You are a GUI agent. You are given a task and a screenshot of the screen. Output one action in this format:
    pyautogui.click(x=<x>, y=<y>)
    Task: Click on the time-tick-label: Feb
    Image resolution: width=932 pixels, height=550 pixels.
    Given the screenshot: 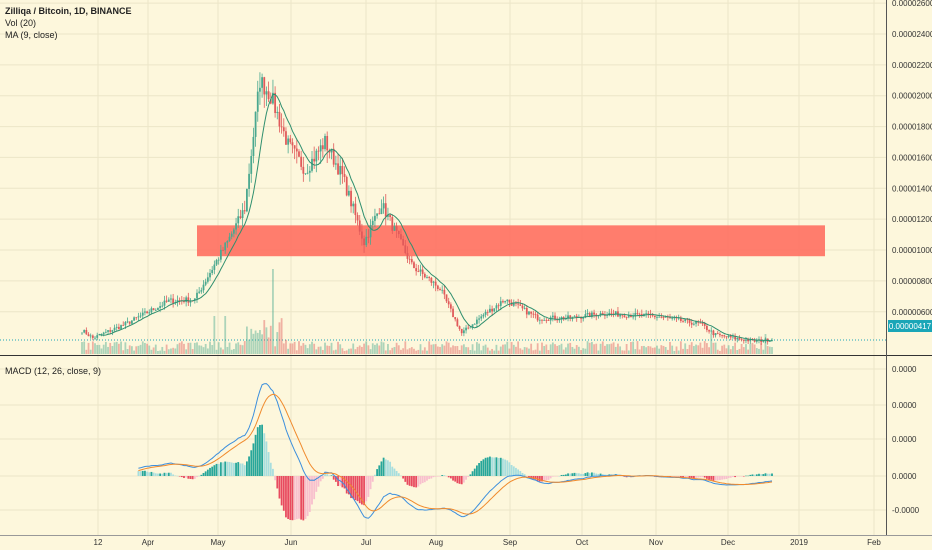 What is the action you would take?
    pyautogui.click(x=874, y=542)
    